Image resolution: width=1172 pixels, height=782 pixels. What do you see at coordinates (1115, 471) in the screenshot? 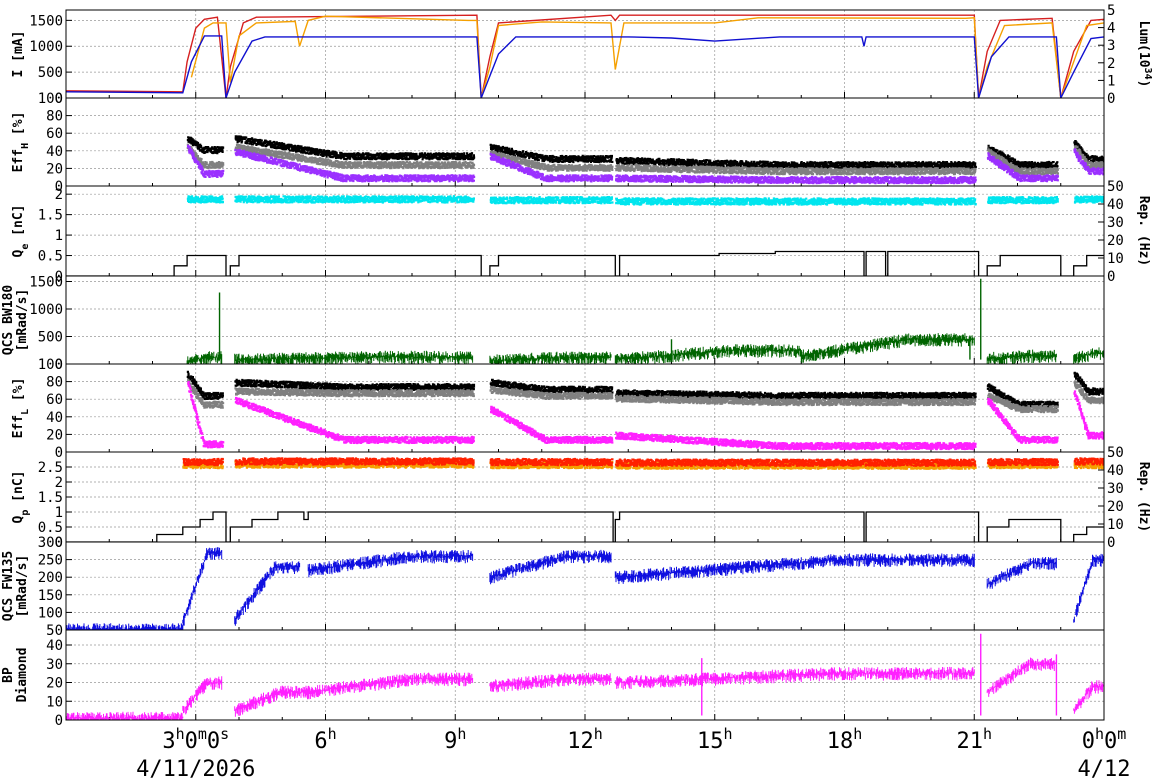
I see `y-right-tick-label: 40` at bounding box center [1115, 471].